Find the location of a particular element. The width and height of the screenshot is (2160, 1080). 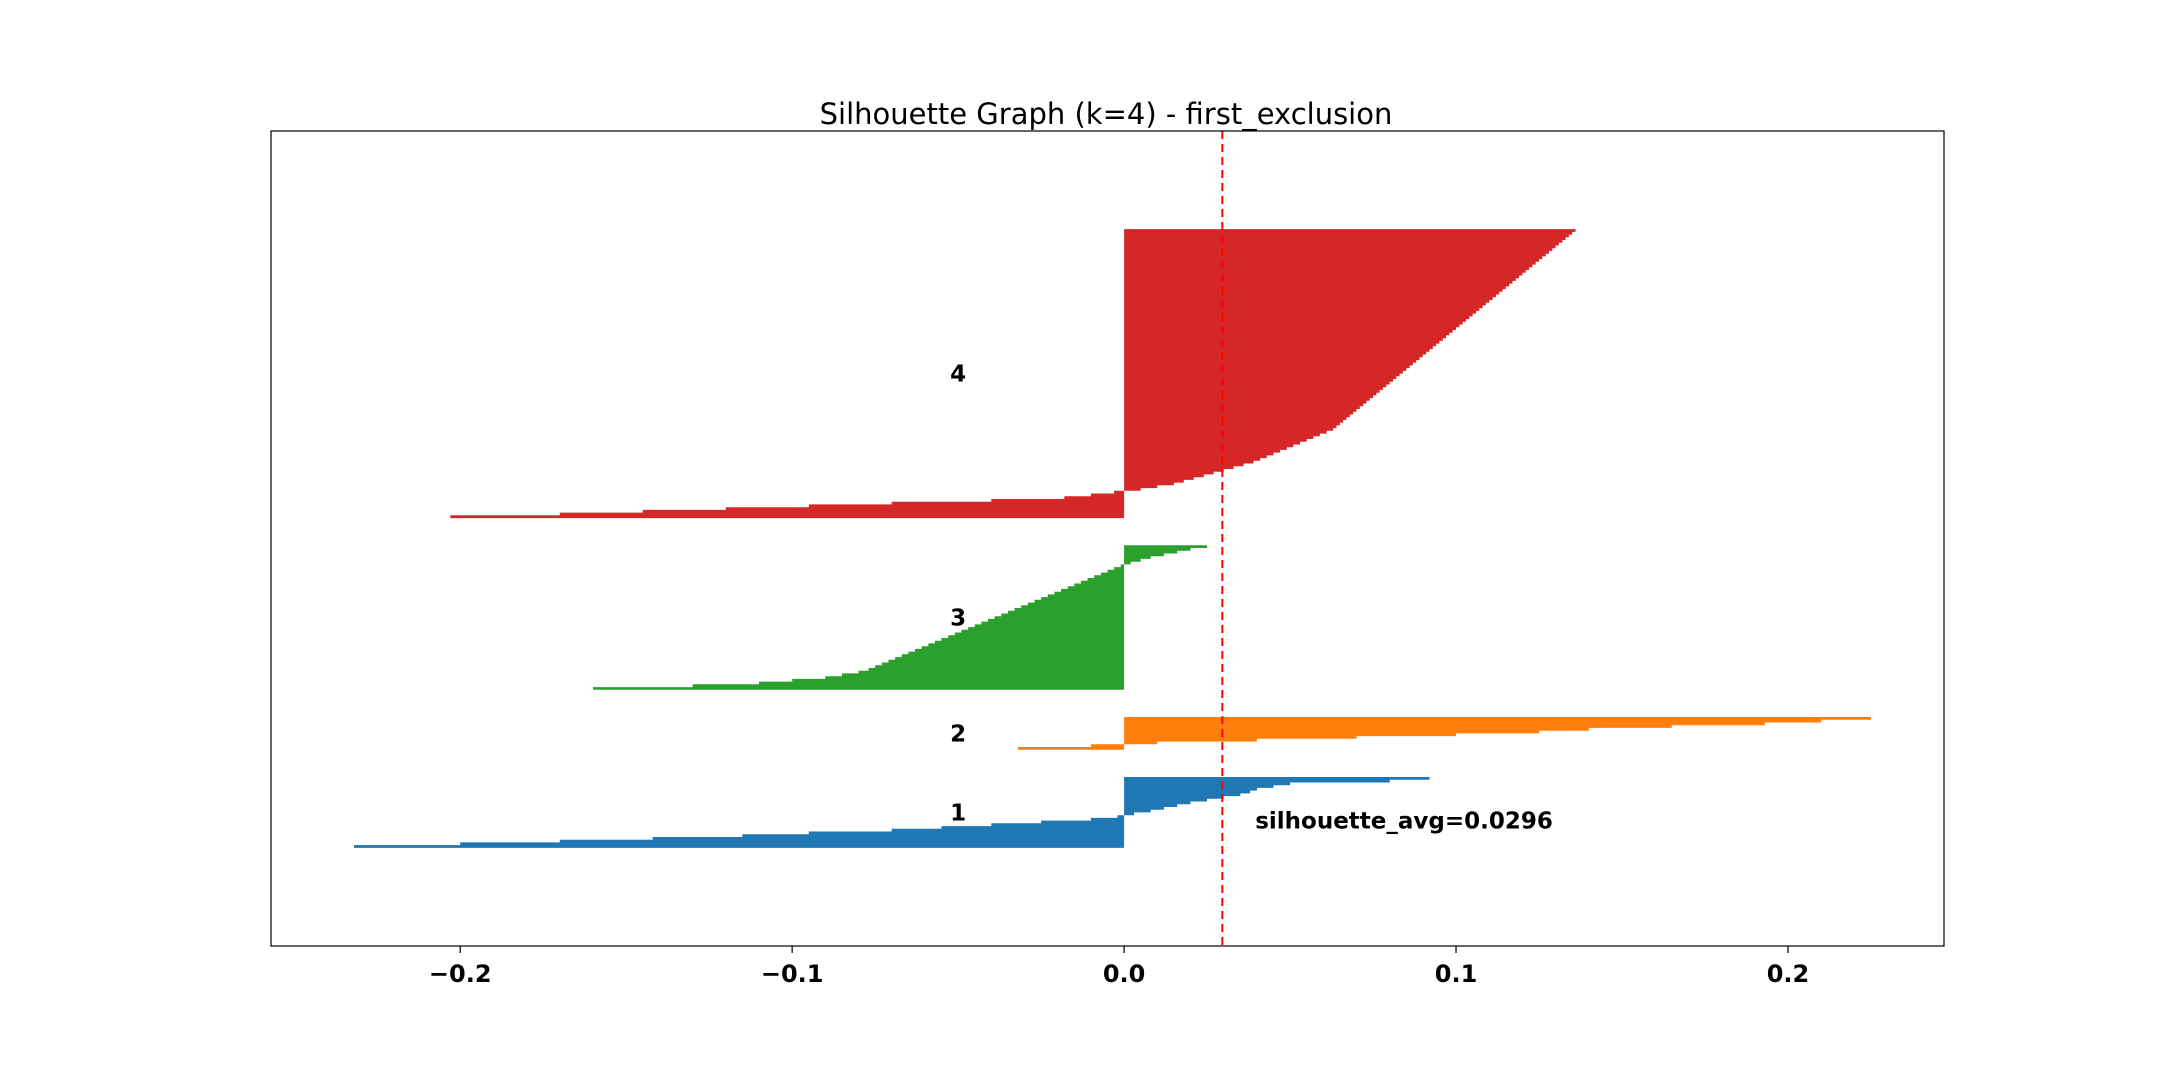

x-tick-label: 0.1 is located at coordinates (1456, 974).